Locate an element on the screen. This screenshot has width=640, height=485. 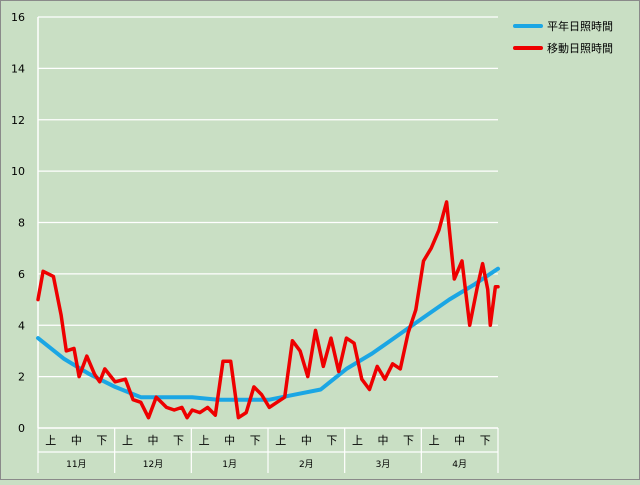
x-axis: 上 中 下 11月 上 中 下 12月 上 中 下 1月 上 中 下 2月 上 中 下 3月 上 中 下 4月 is located at coordinates (268, 450).